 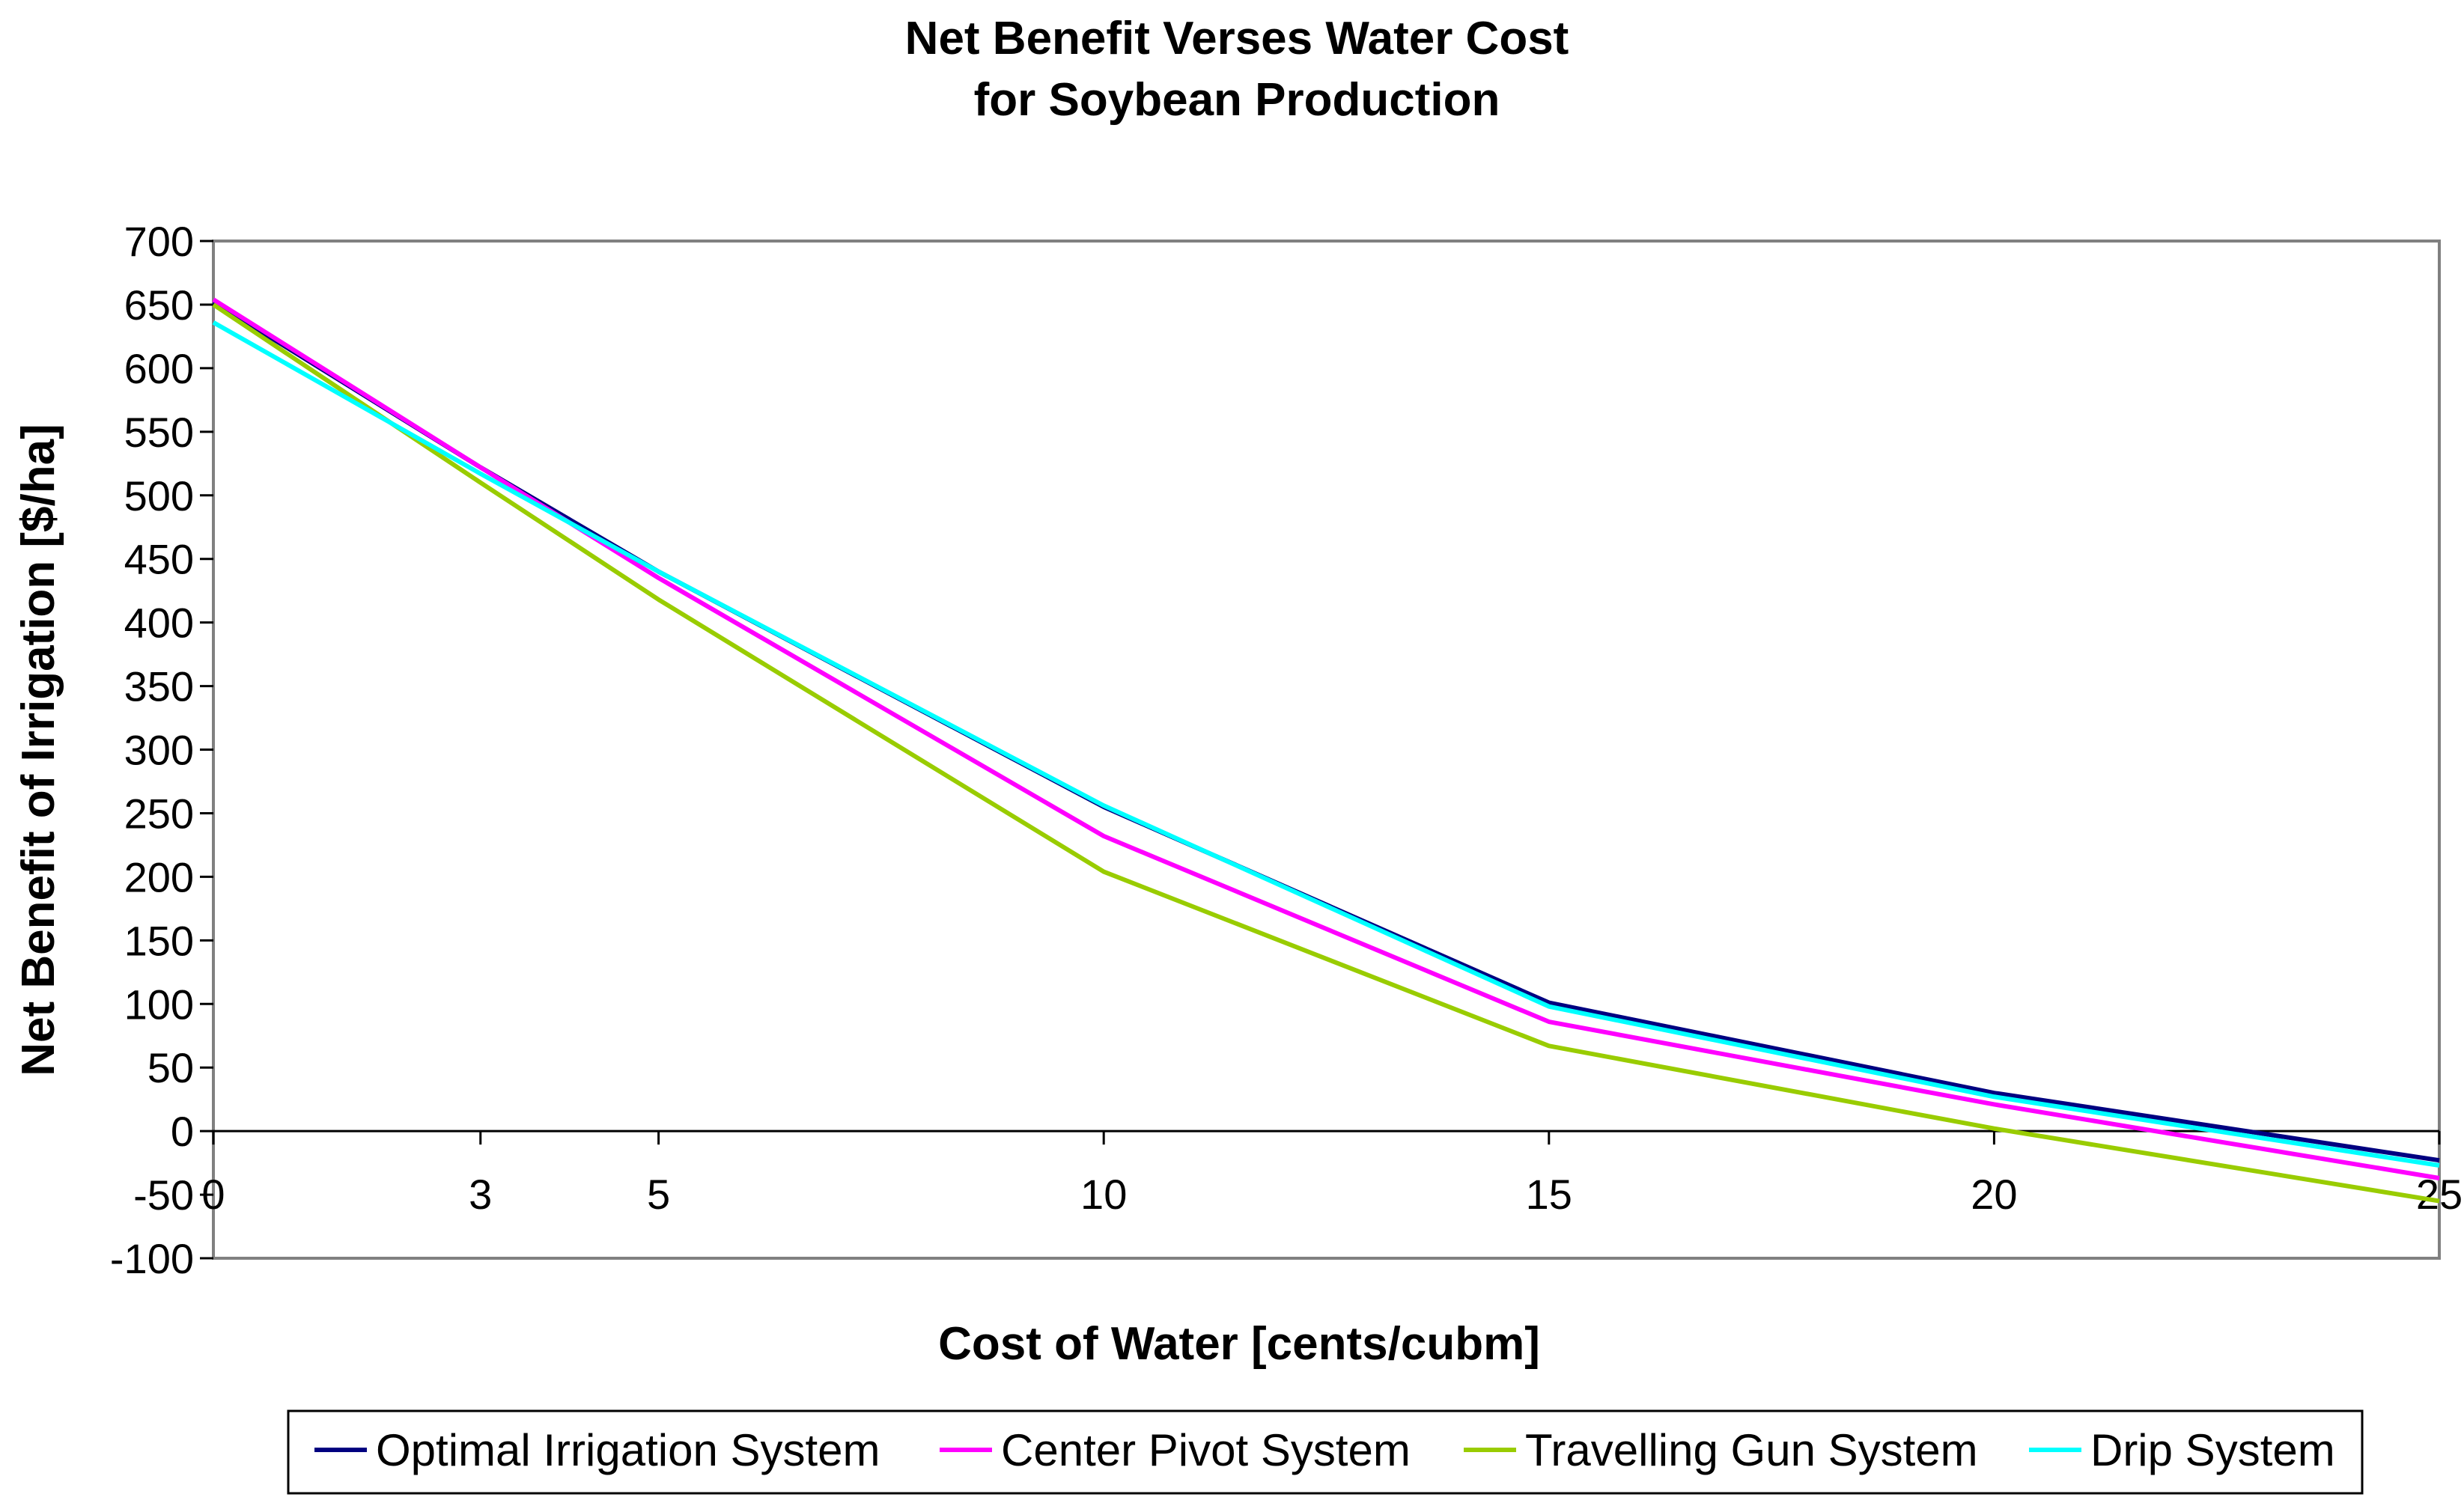 I want to click on y-tick-label: 0, so click(x=182, y=1131).